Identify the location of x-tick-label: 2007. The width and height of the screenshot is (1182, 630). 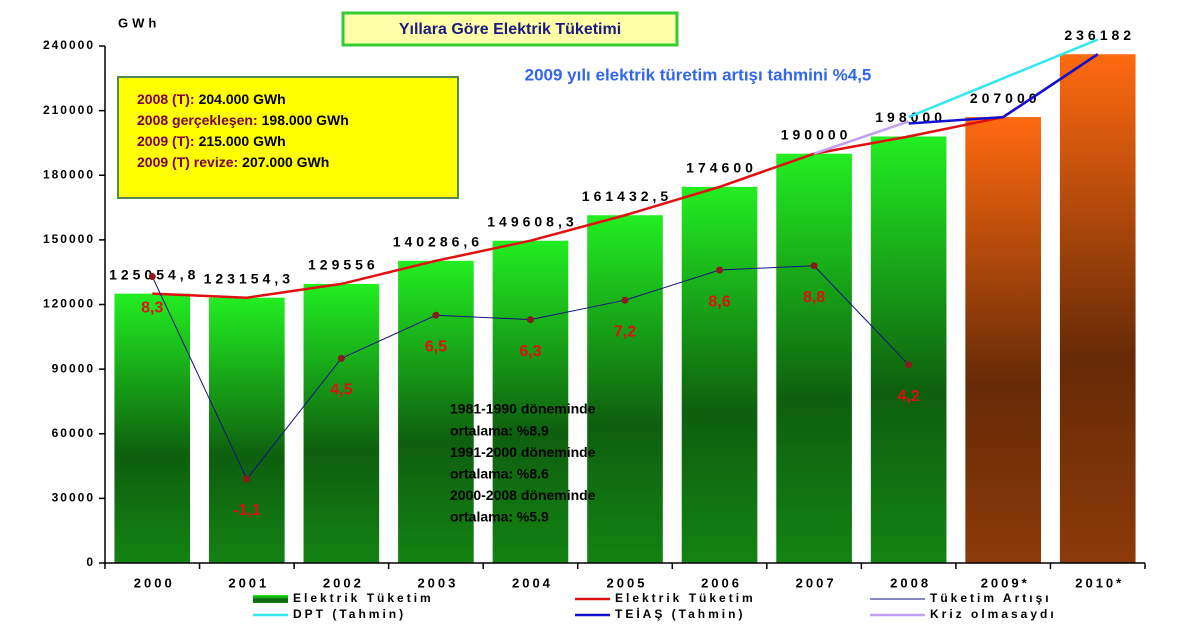
(816, 582).